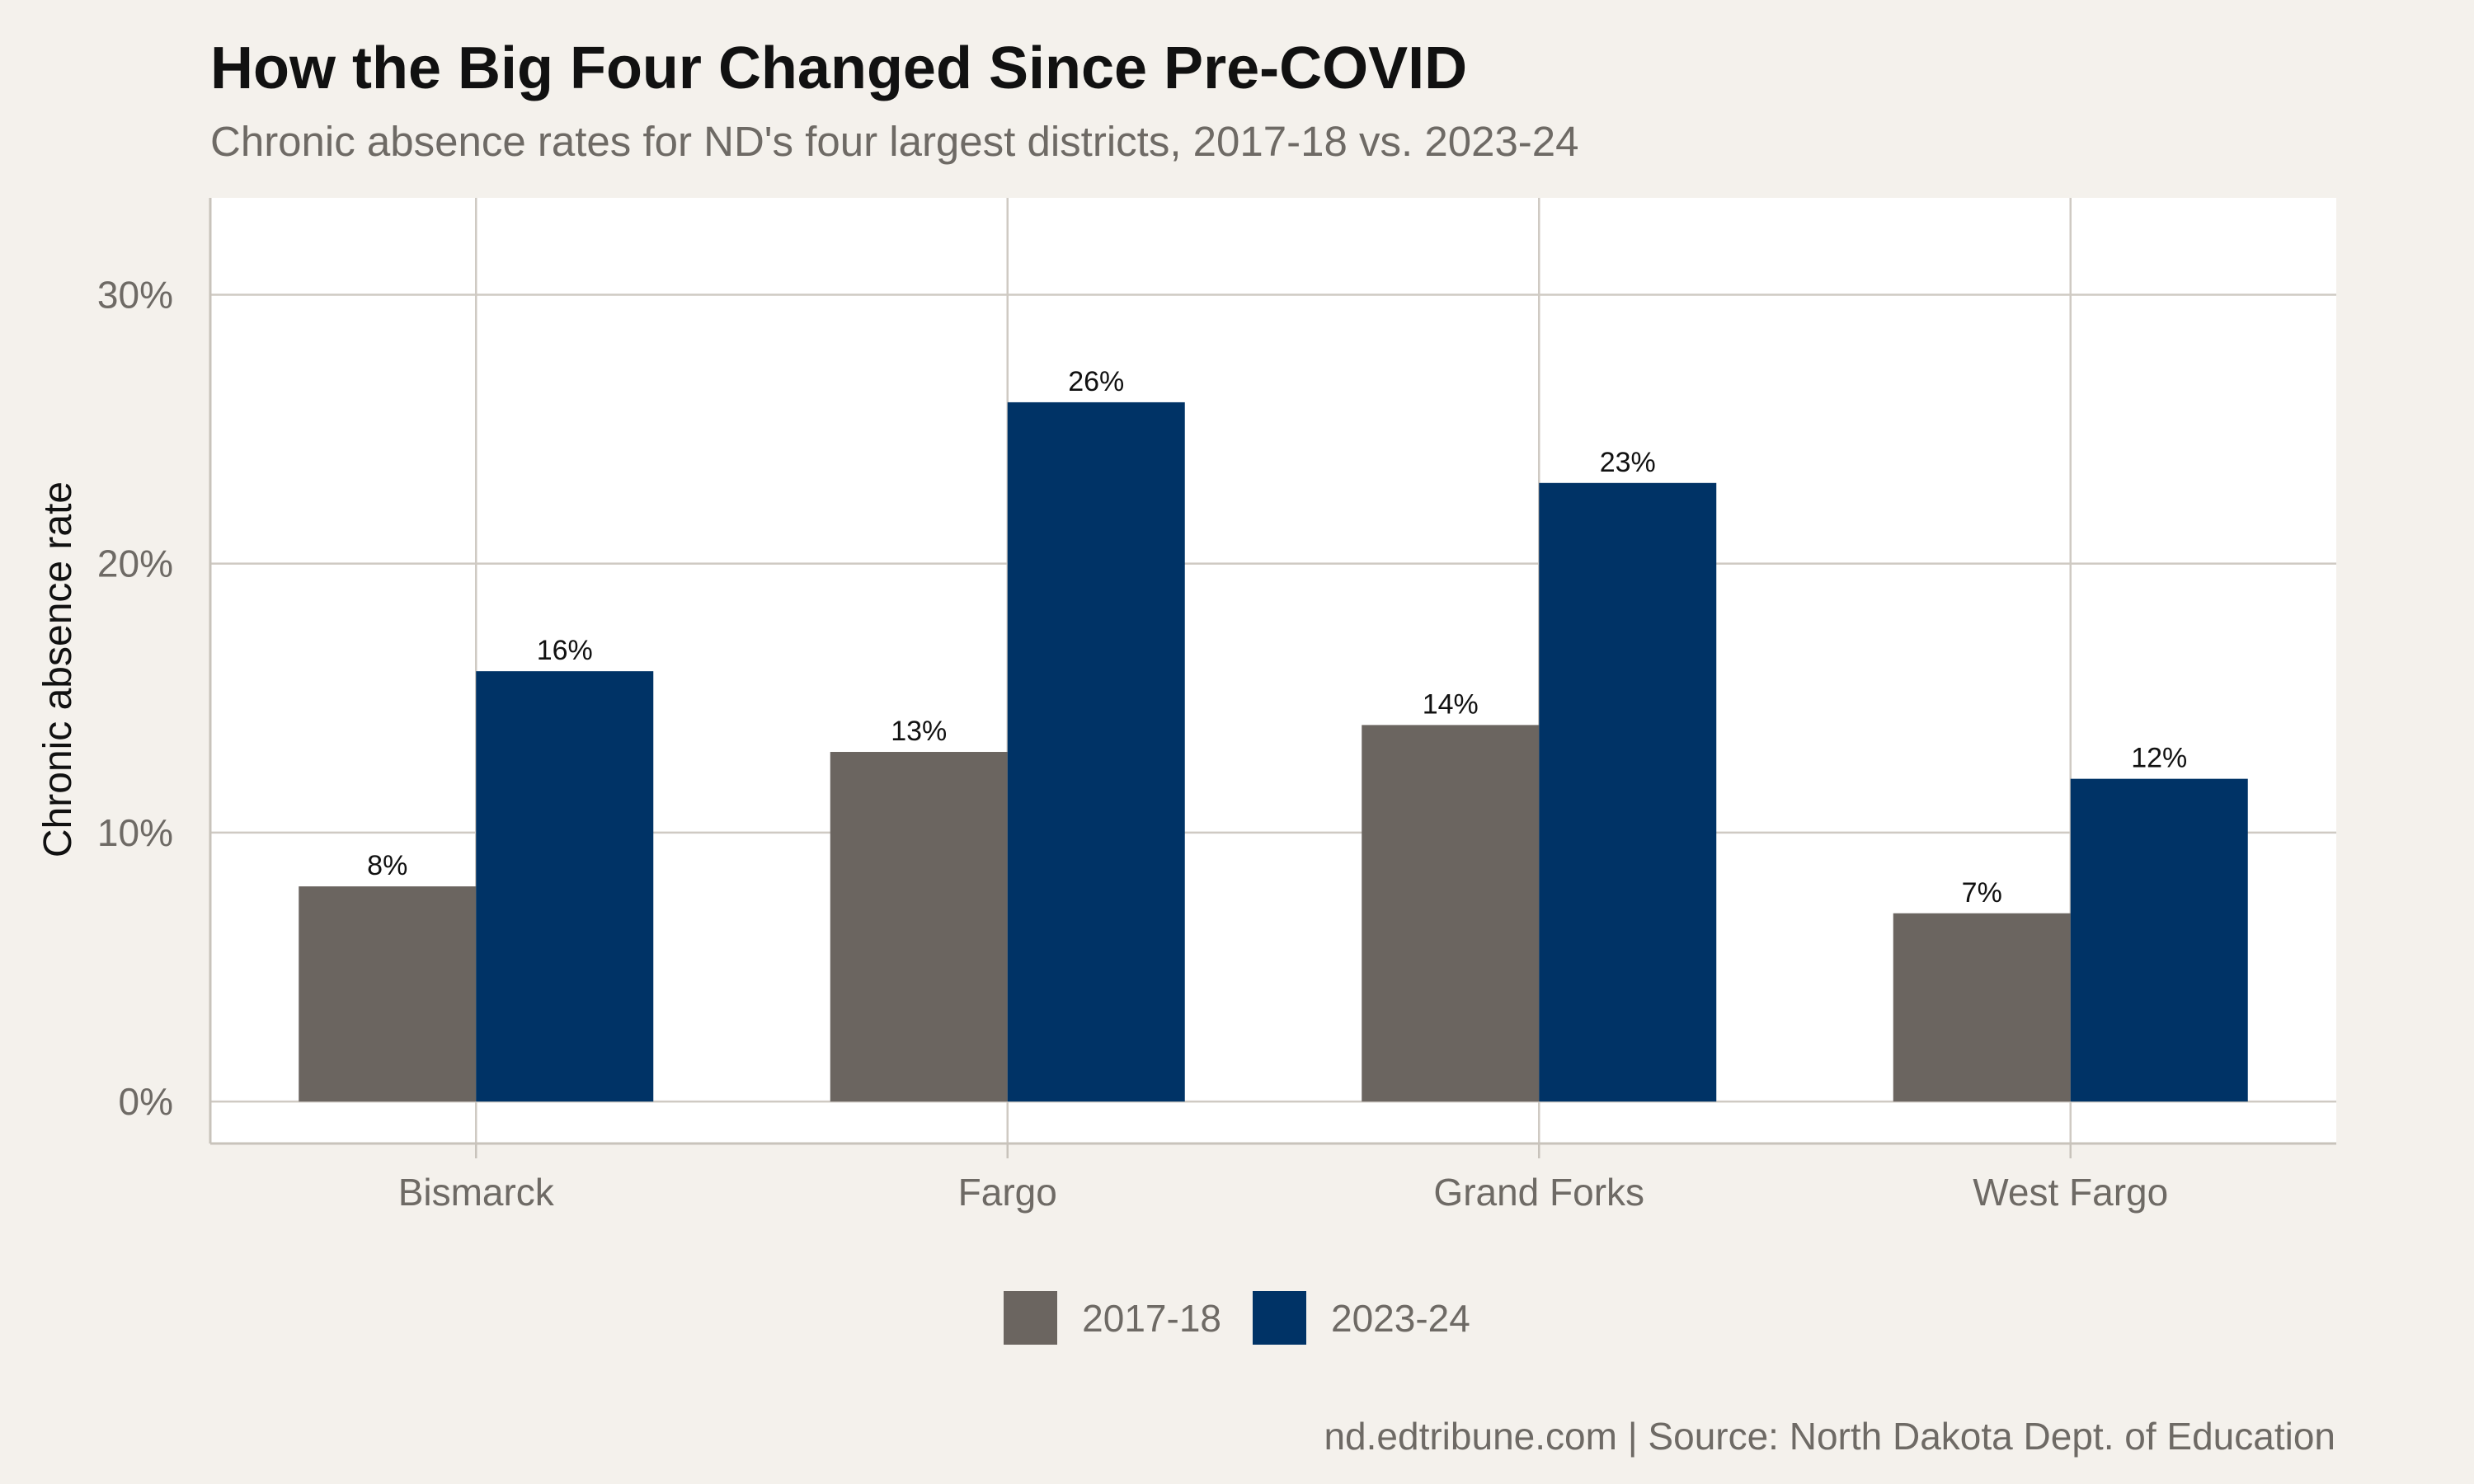  I want to click on bar-data-label: 16%, so click(565, 650).